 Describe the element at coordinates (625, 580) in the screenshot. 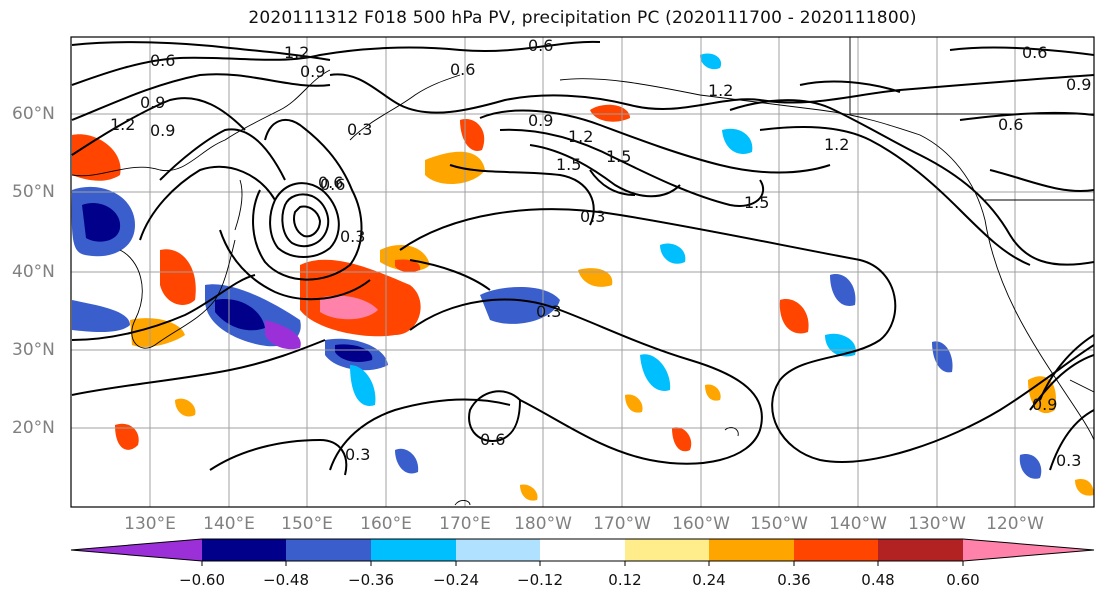

I see `colorbar-tick-label: 0.12` at that location.